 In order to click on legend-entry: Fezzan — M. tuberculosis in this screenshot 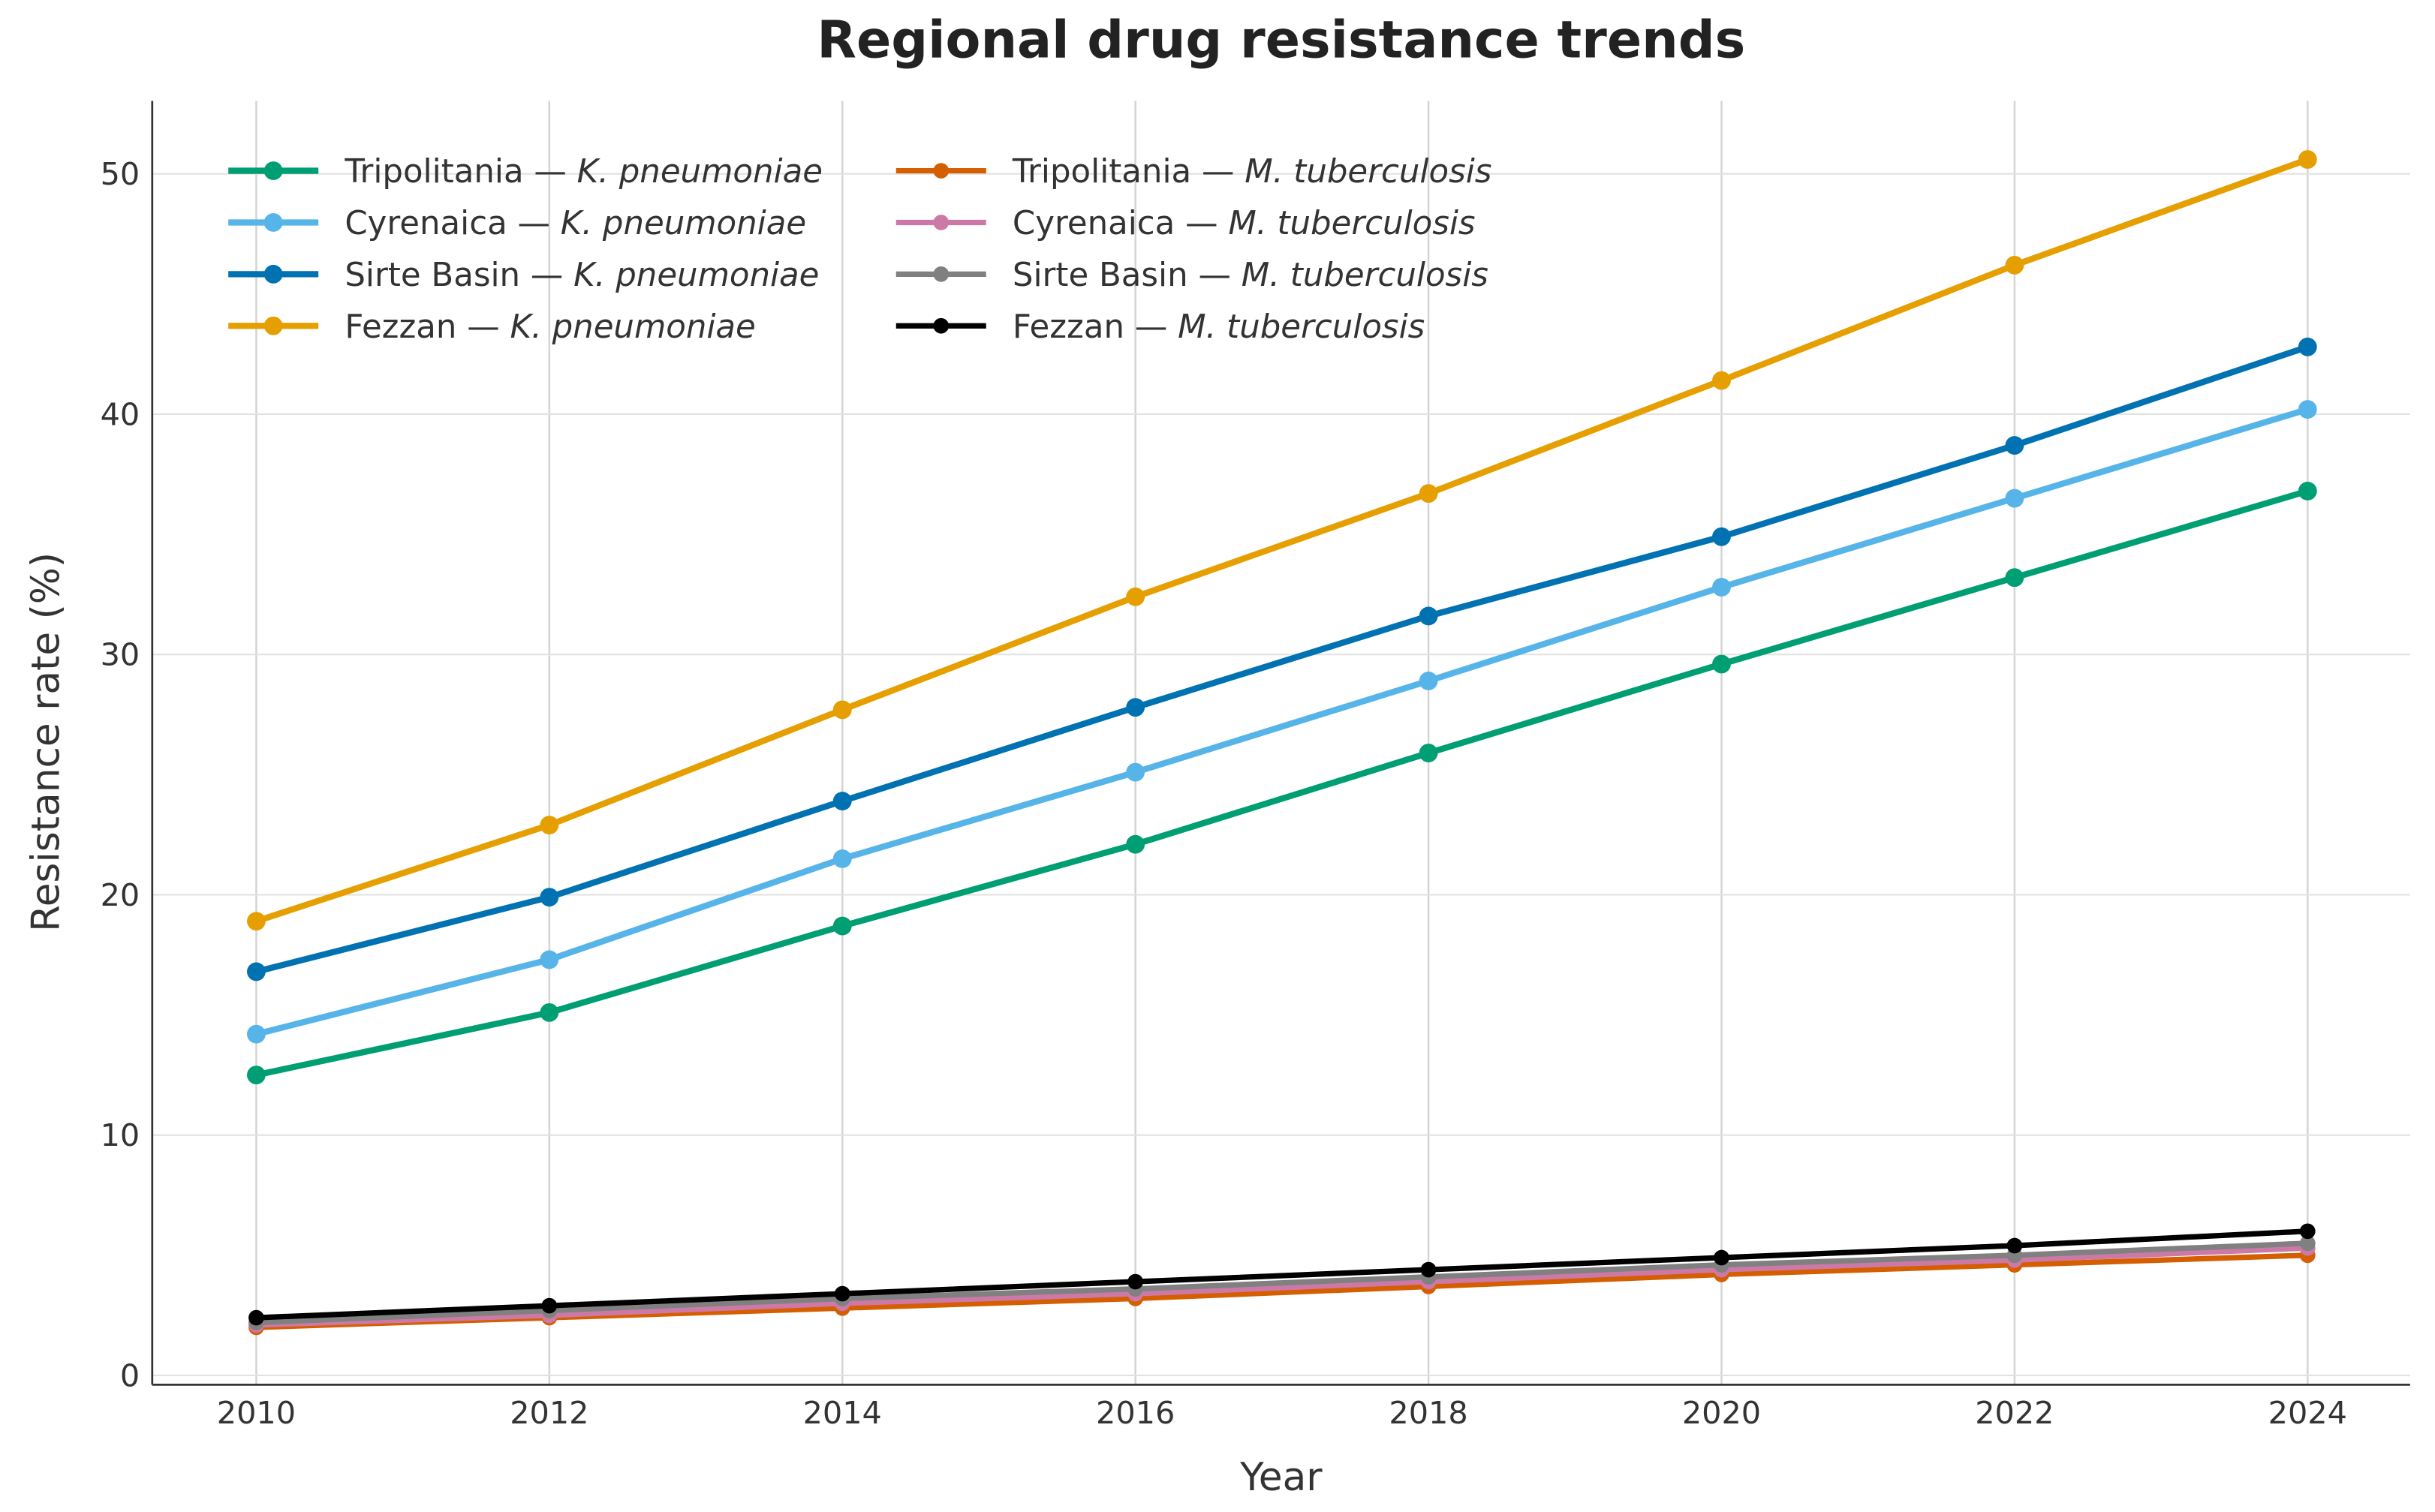, I will do `click(1160, 327)`.